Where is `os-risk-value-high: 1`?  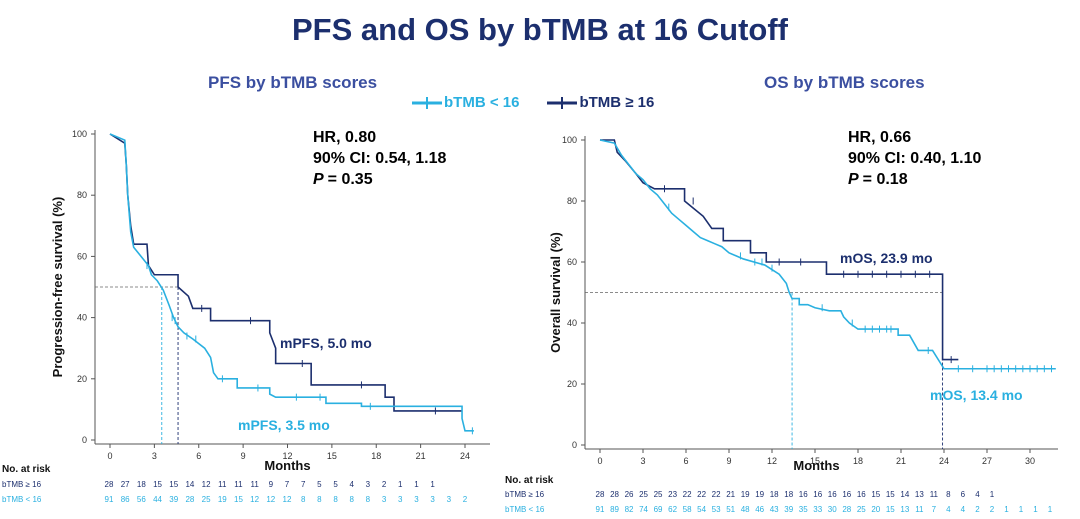
os-risk-value-high: 1 is located at coordinates (992, 494).